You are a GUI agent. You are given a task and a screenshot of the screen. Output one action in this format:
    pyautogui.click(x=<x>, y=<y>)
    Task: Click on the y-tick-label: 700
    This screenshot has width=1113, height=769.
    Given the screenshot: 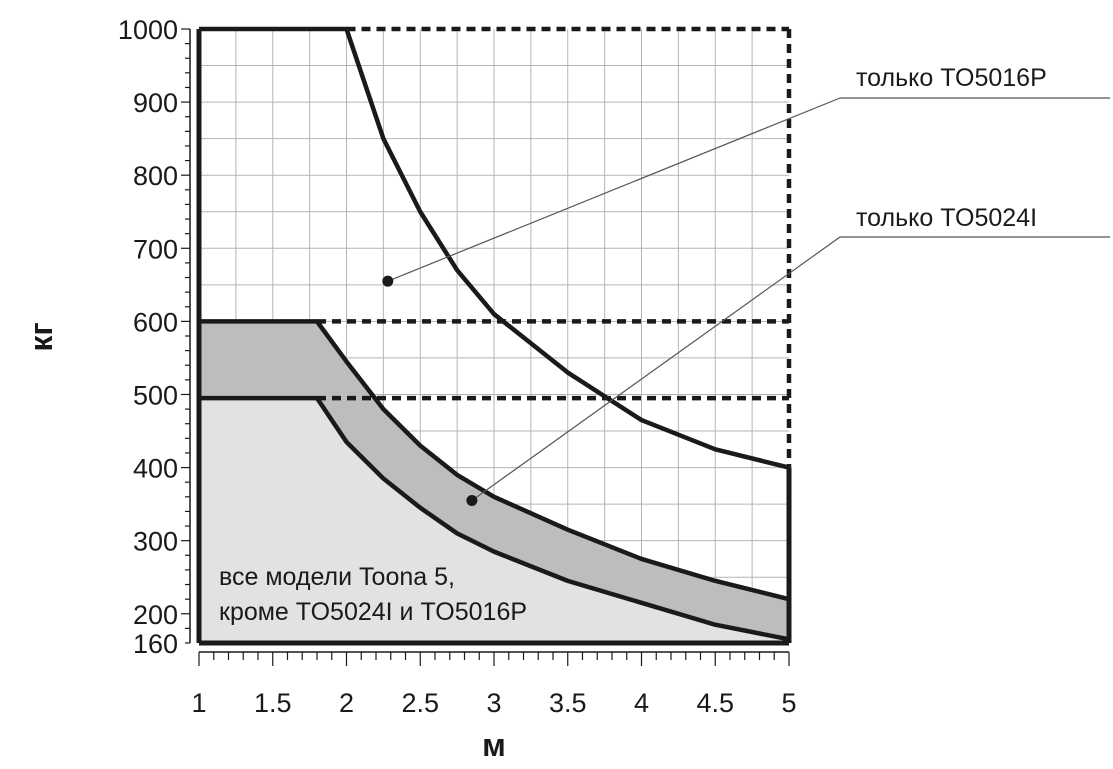 What is the action you would take?
    pyautogui.click(x=155, y=249)
    